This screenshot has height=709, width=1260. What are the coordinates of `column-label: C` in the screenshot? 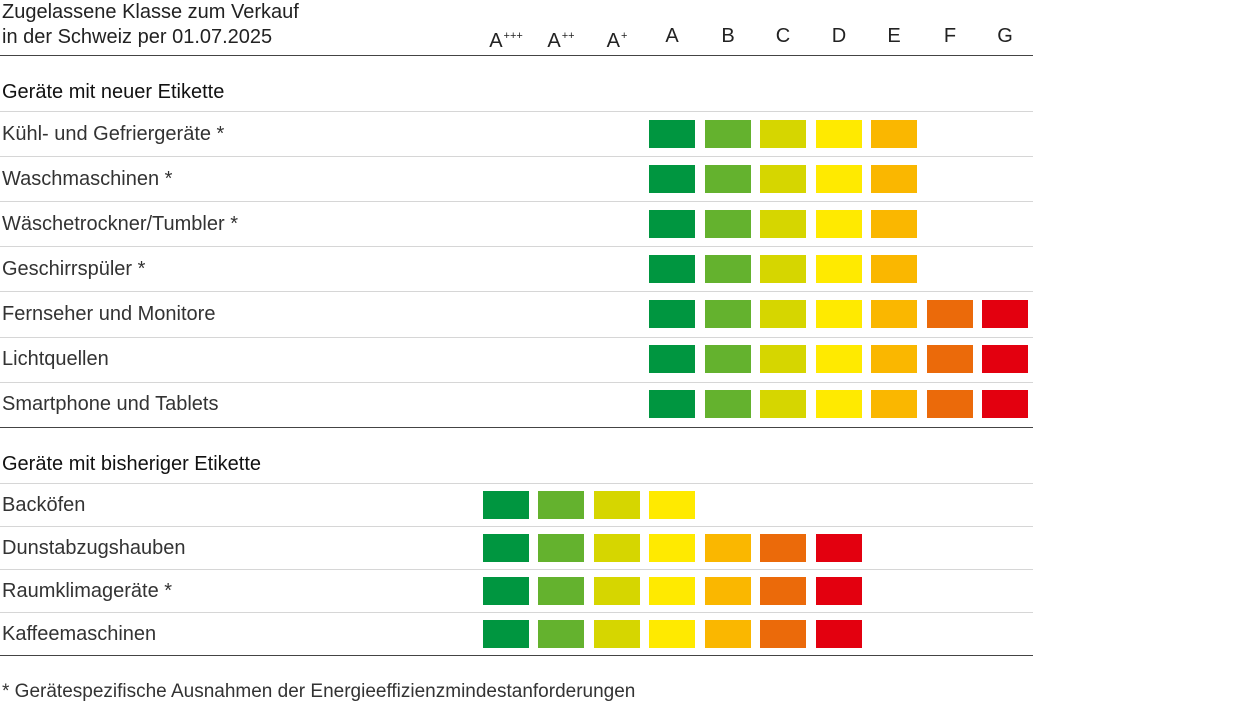 It's located at (783, 36).